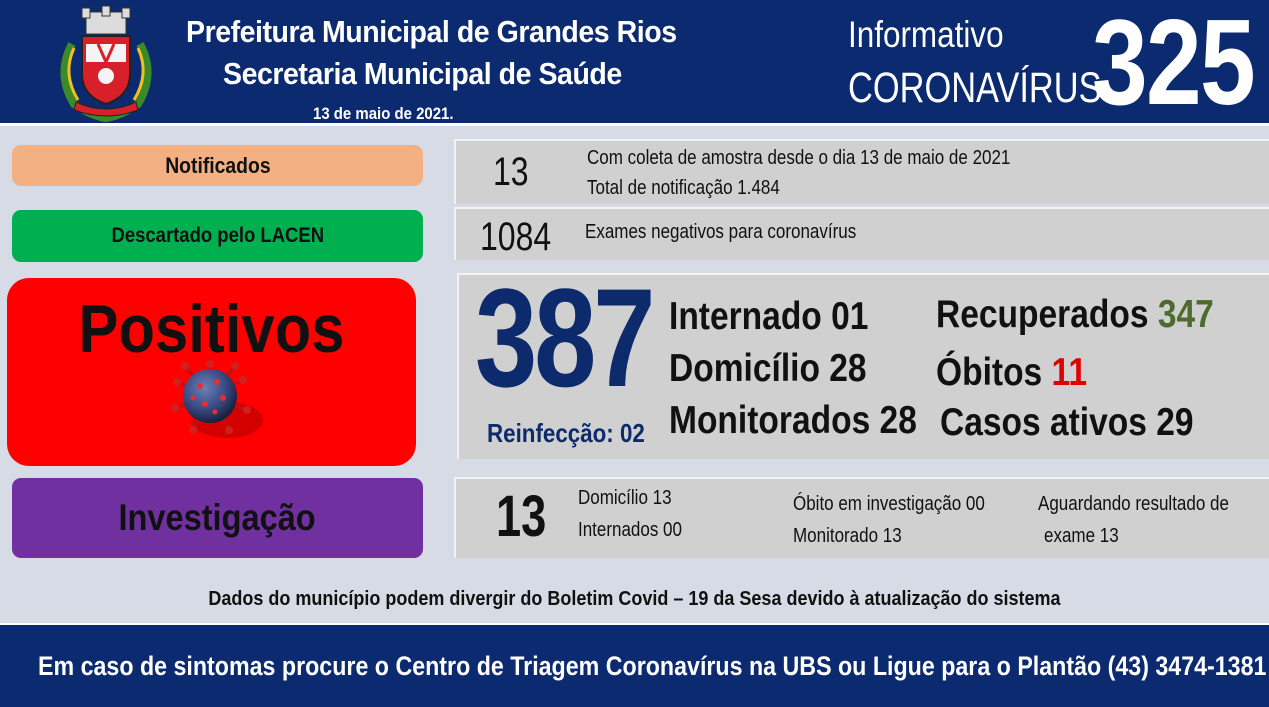  I want to click on positivos-value: 387, so click(565, 337).